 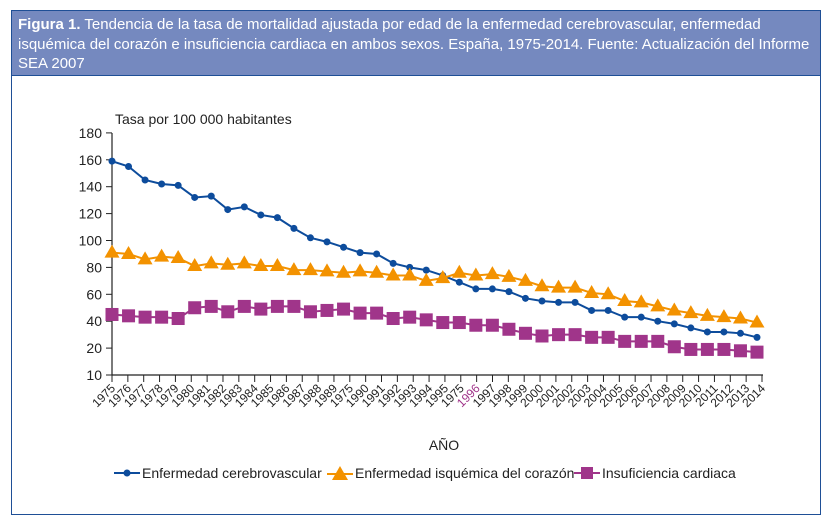 What do you see at coordinates (340, 473) in the screenshot?
I see `triangle-marker-icon` at bounding box center [340, 473].